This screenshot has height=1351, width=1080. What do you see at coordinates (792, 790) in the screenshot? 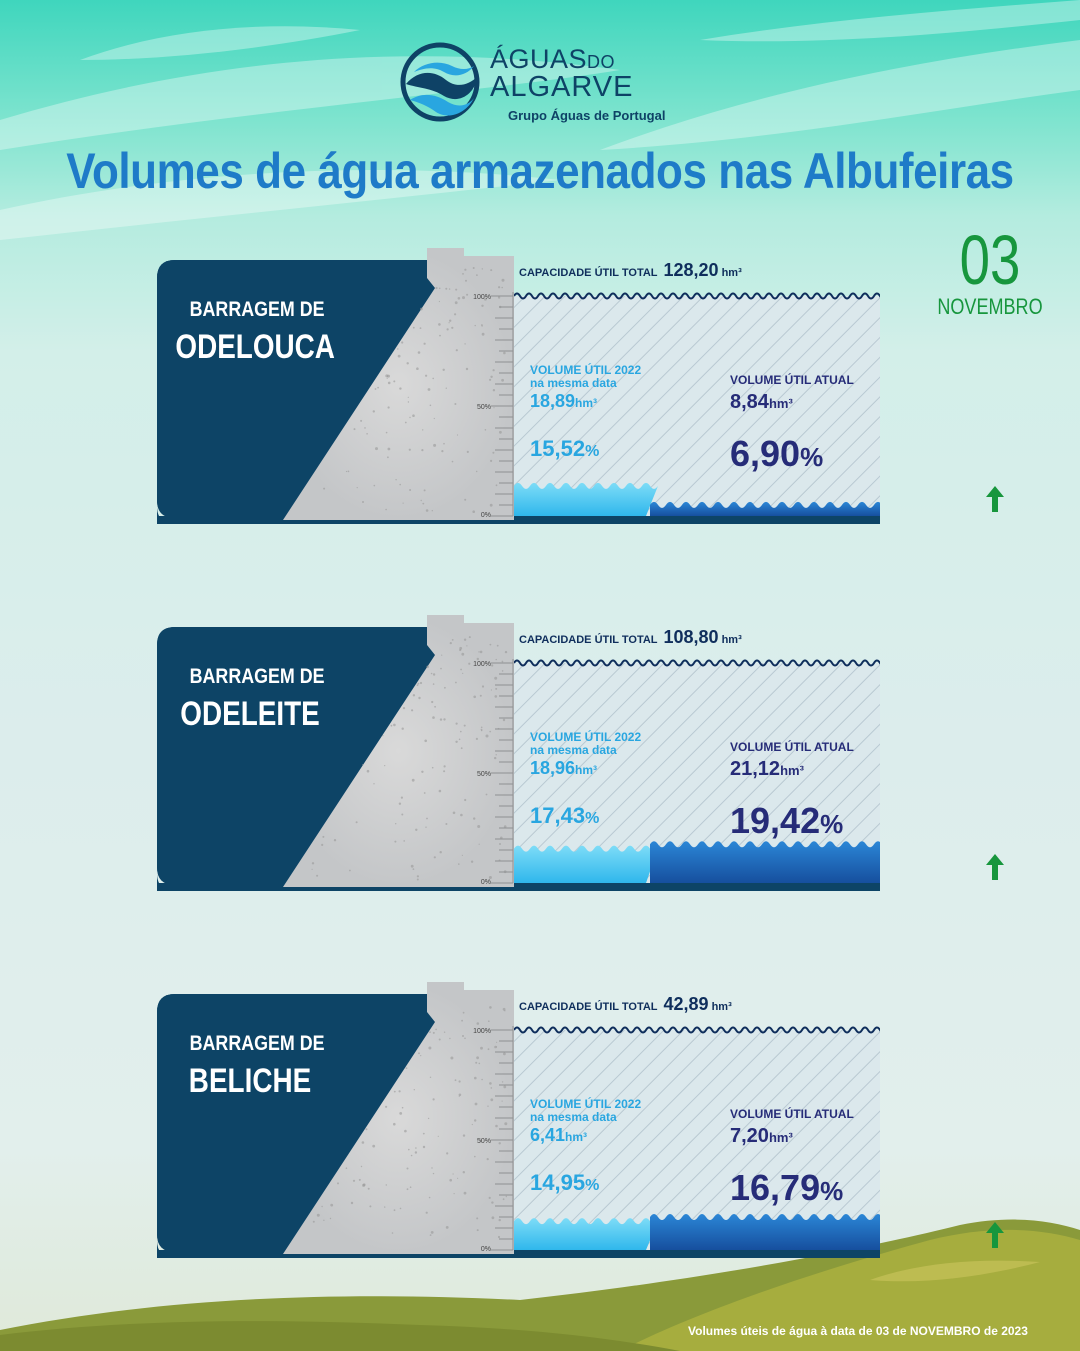
I see `volume-current: VOLUME ÚTIL ATUAL 21,12hm³ 19,42%` at bounding box center [792, 790].